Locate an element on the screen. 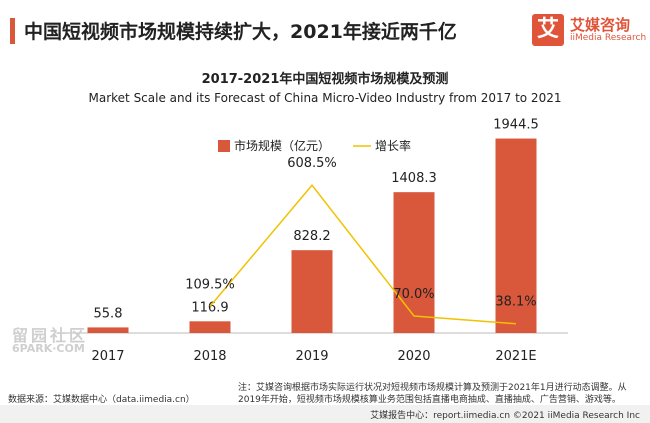 Image resolution: width=650 pixels, height=423 pixels. rate-label-2018: 109.5% is located at coordinates (210, 284).